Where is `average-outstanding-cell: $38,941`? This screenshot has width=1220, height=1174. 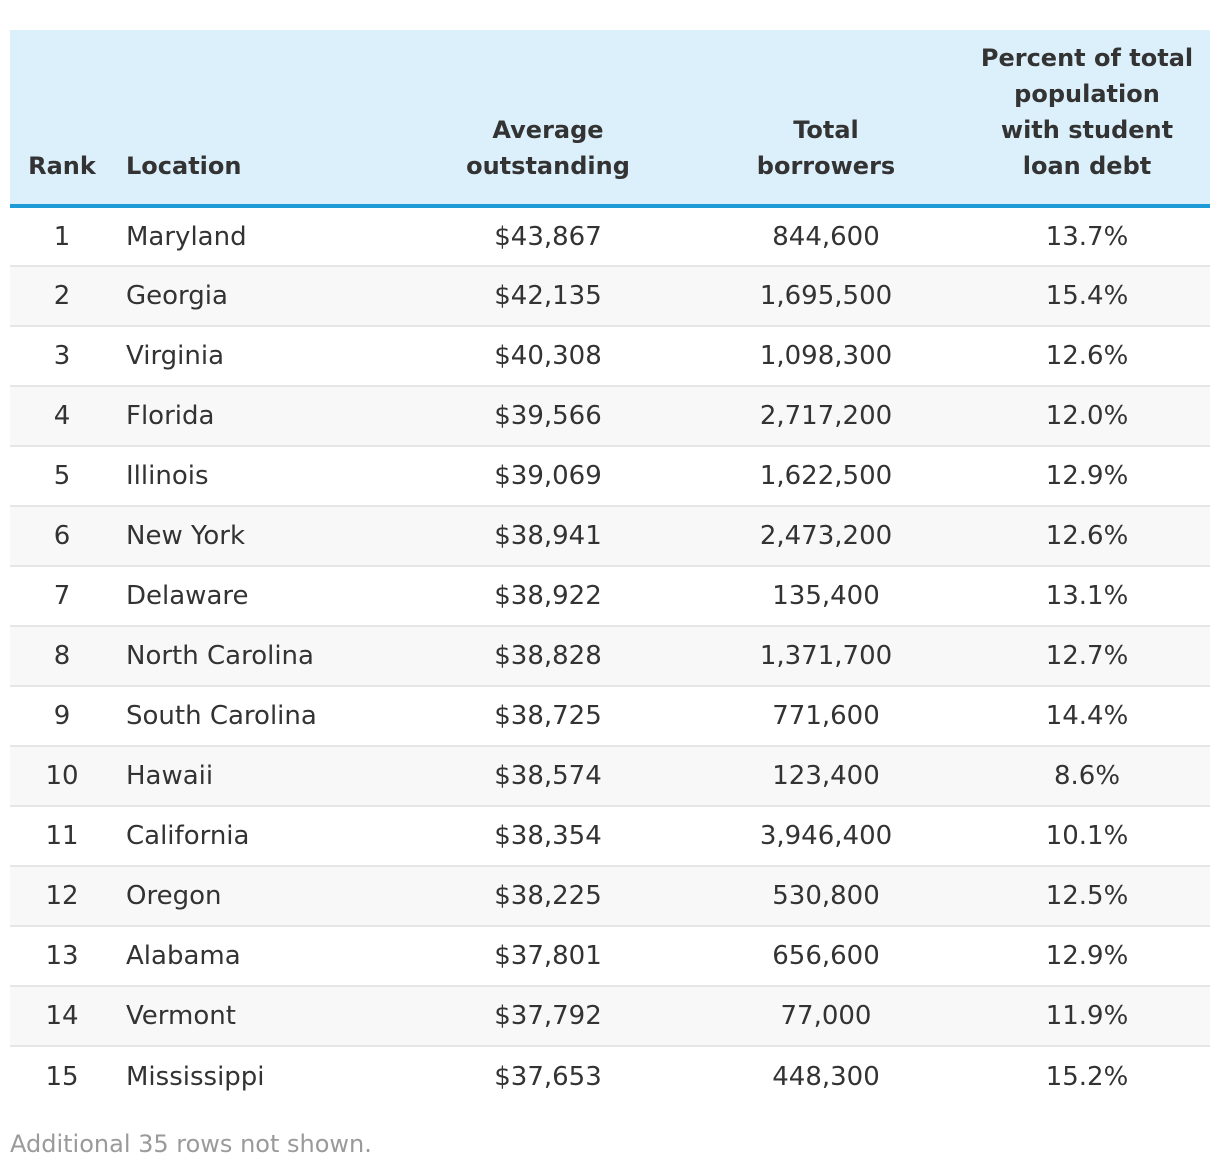 average-outstanding-cell: $38,941 is located at coordinates (548, 536).